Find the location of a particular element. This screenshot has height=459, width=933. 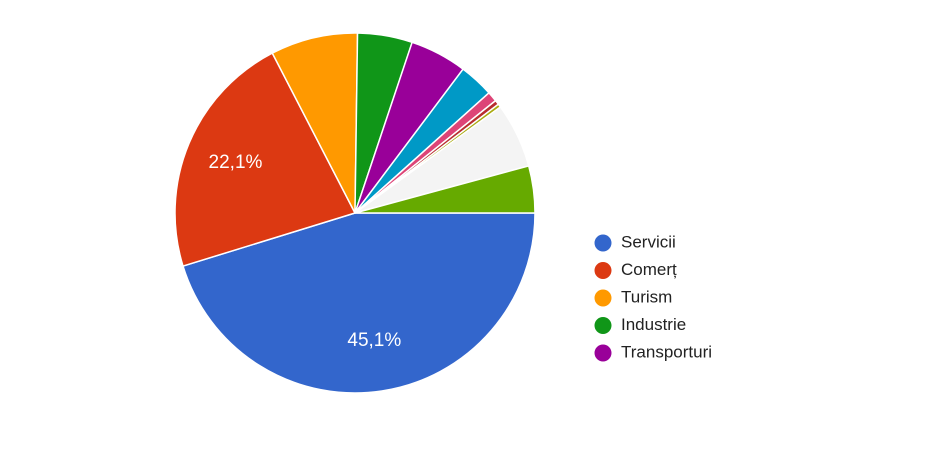

slice-label: 45,1% is located at coordinates (374, 340).